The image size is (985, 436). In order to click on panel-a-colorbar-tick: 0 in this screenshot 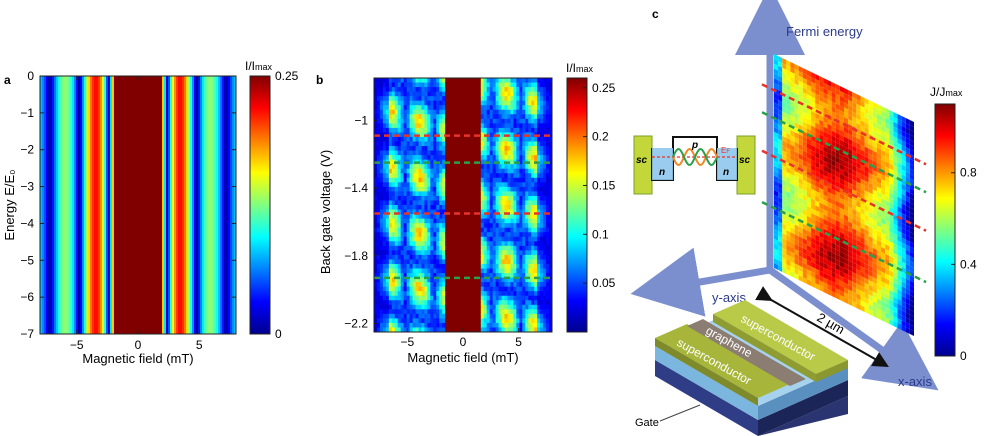, I will do `click(278, 334)`.